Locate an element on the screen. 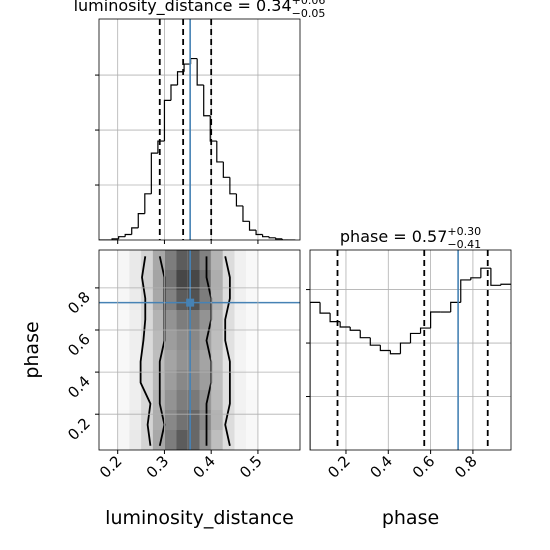 The height and width of the screenshot is (550, 550). y-tick-label: 0.6 is located at coordinates (79, 345).